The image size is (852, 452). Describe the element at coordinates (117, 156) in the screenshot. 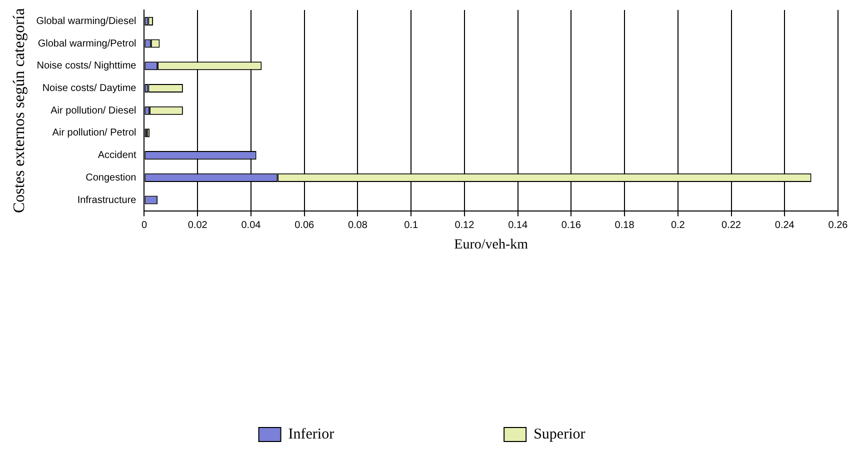

I see `y-tick-label: Accident` at that location.